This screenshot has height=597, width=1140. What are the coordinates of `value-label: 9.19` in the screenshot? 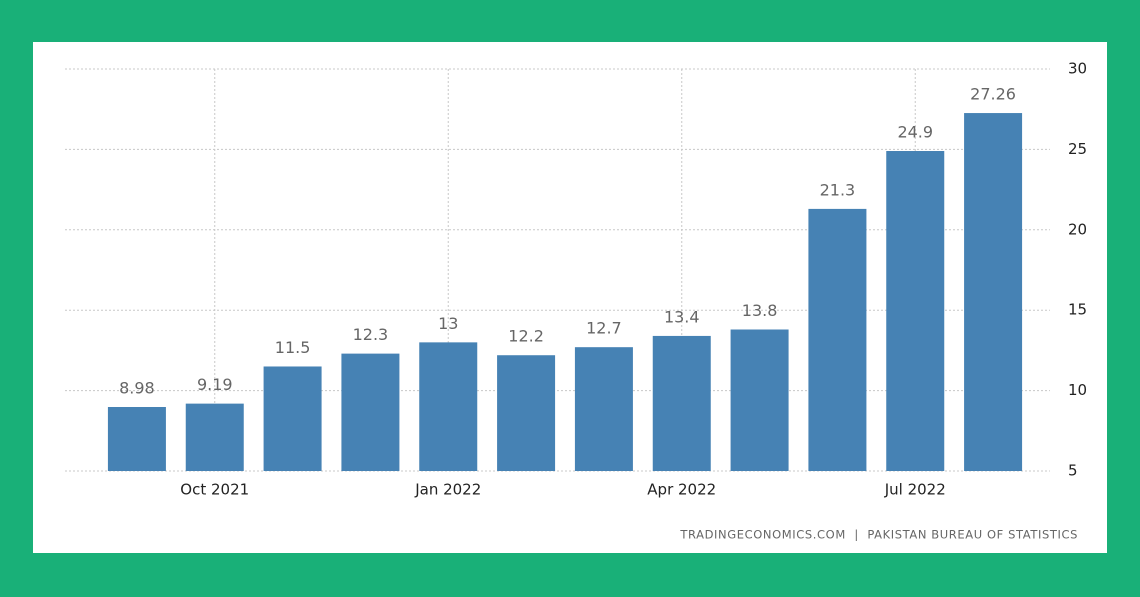 It's located at (215, 384).